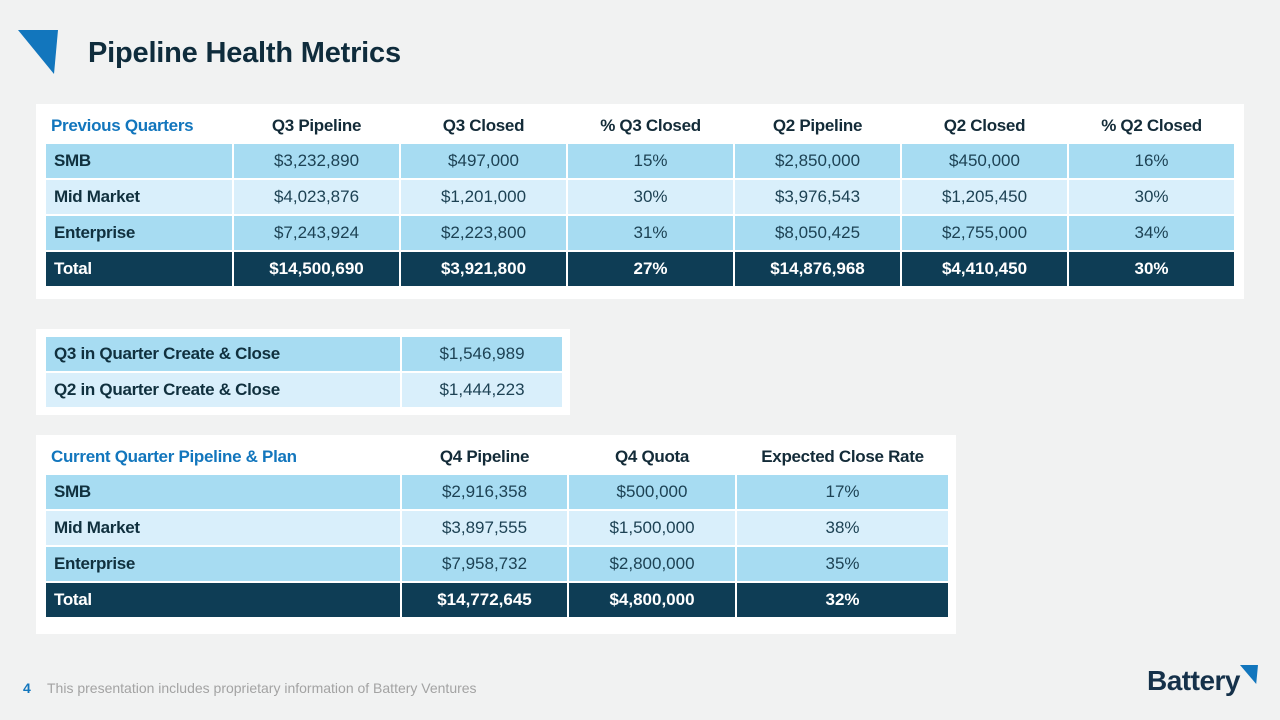  What do you see at coordinates (650, 126) in the screenshot?
I see `column-header: % Q3 Closed` at bounding box center [650, 126].